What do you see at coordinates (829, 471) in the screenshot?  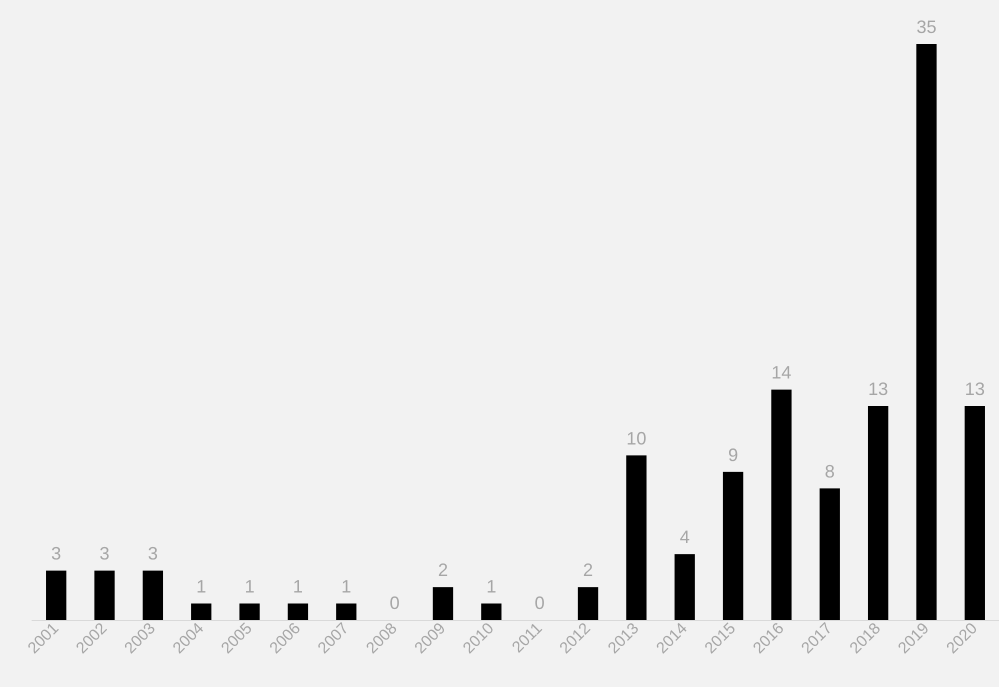 I see `data-label: 8` at bounding box center [829, 471].